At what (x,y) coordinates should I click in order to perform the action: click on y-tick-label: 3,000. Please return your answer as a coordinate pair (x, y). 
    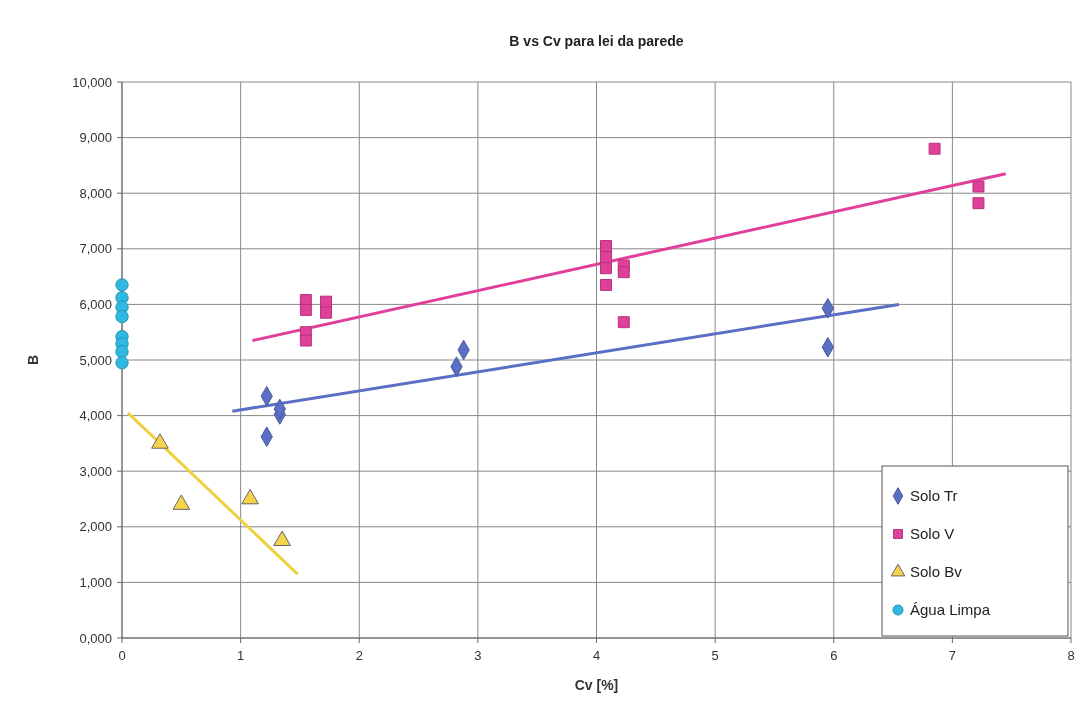
    Looking at the image, I should click on (95, 471).